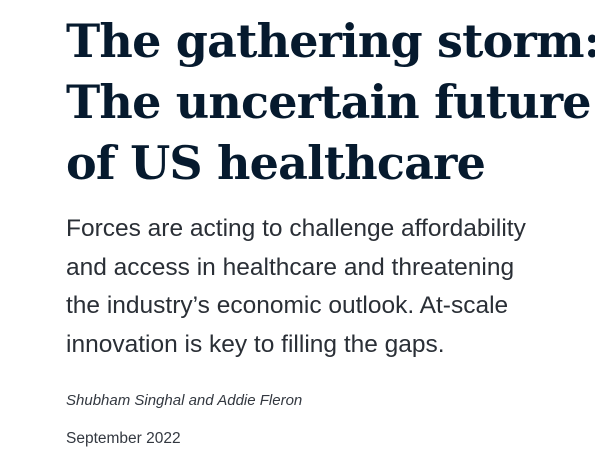 The height and width of the screenshot is (465, 595). What do you see at coordinates (276, 163) in the screenshot?
I see `article-title-line: of US healthcare` at bounding box center [276, 163].